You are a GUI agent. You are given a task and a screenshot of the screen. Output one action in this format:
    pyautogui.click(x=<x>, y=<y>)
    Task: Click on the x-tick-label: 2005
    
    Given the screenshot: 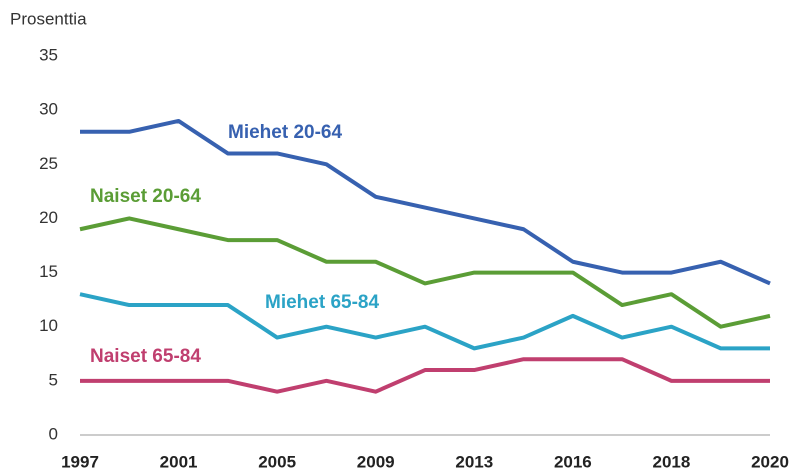 What is the action you would take?
    pyautogui.click(x=277, y=461)
    